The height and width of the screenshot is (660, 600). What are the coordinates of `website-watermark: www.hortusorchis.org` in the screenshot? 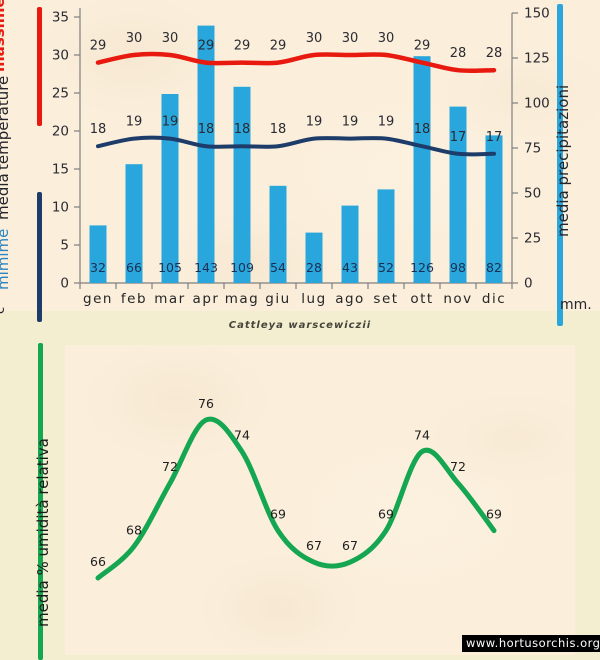 It's located at (531, 643).